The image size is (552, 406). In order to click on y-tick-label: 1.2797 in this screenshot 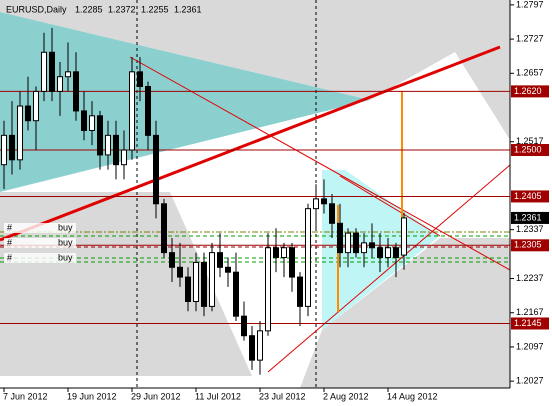, I will do `click(530, 4)`.